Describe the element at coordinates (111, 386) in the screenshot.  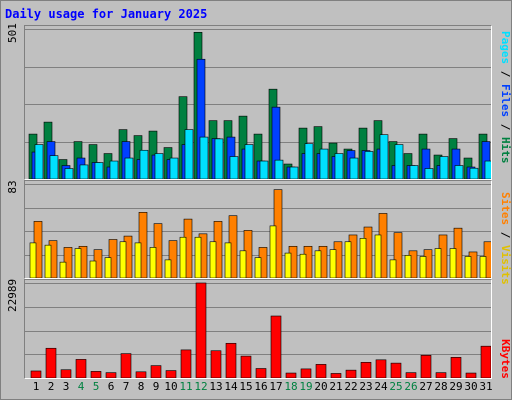
I see `x-tick-label: 6` at that location.